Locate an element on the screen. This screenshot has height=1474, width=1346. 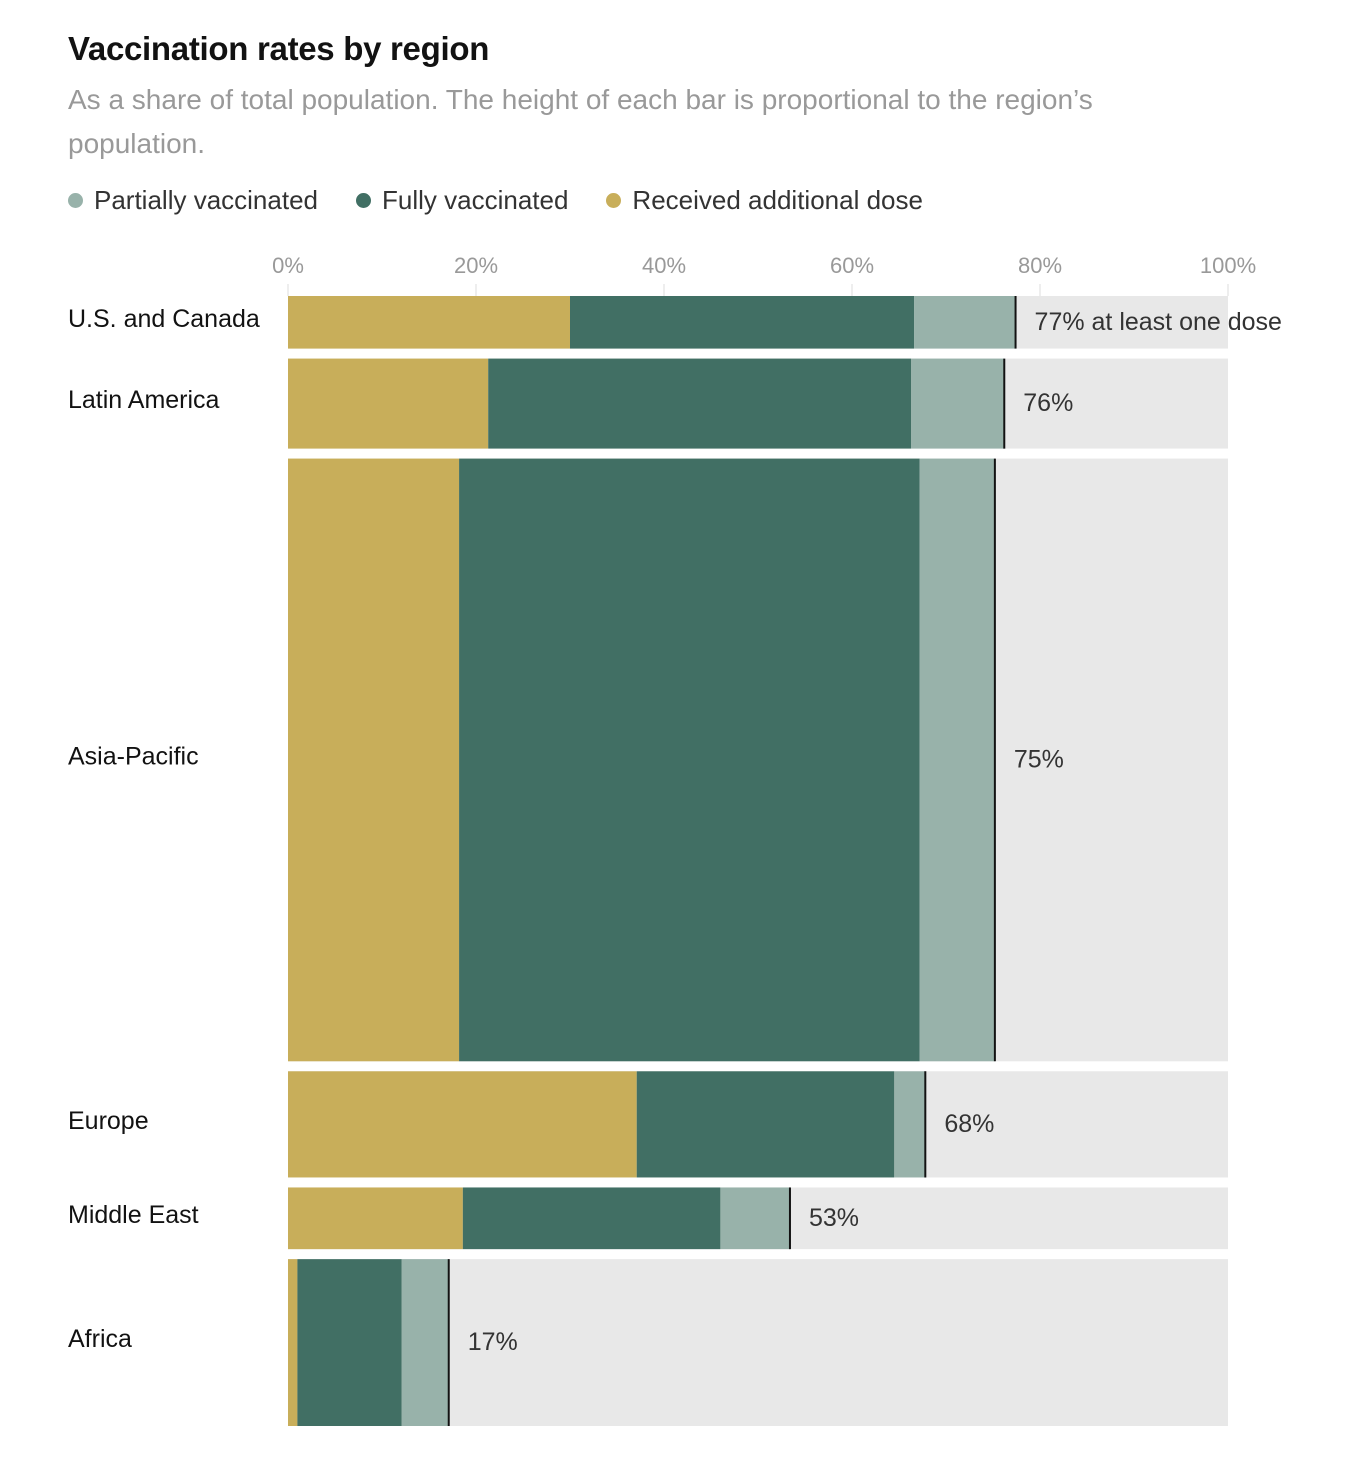
x-tick-label: 40% is located at coordinates (664, 265).